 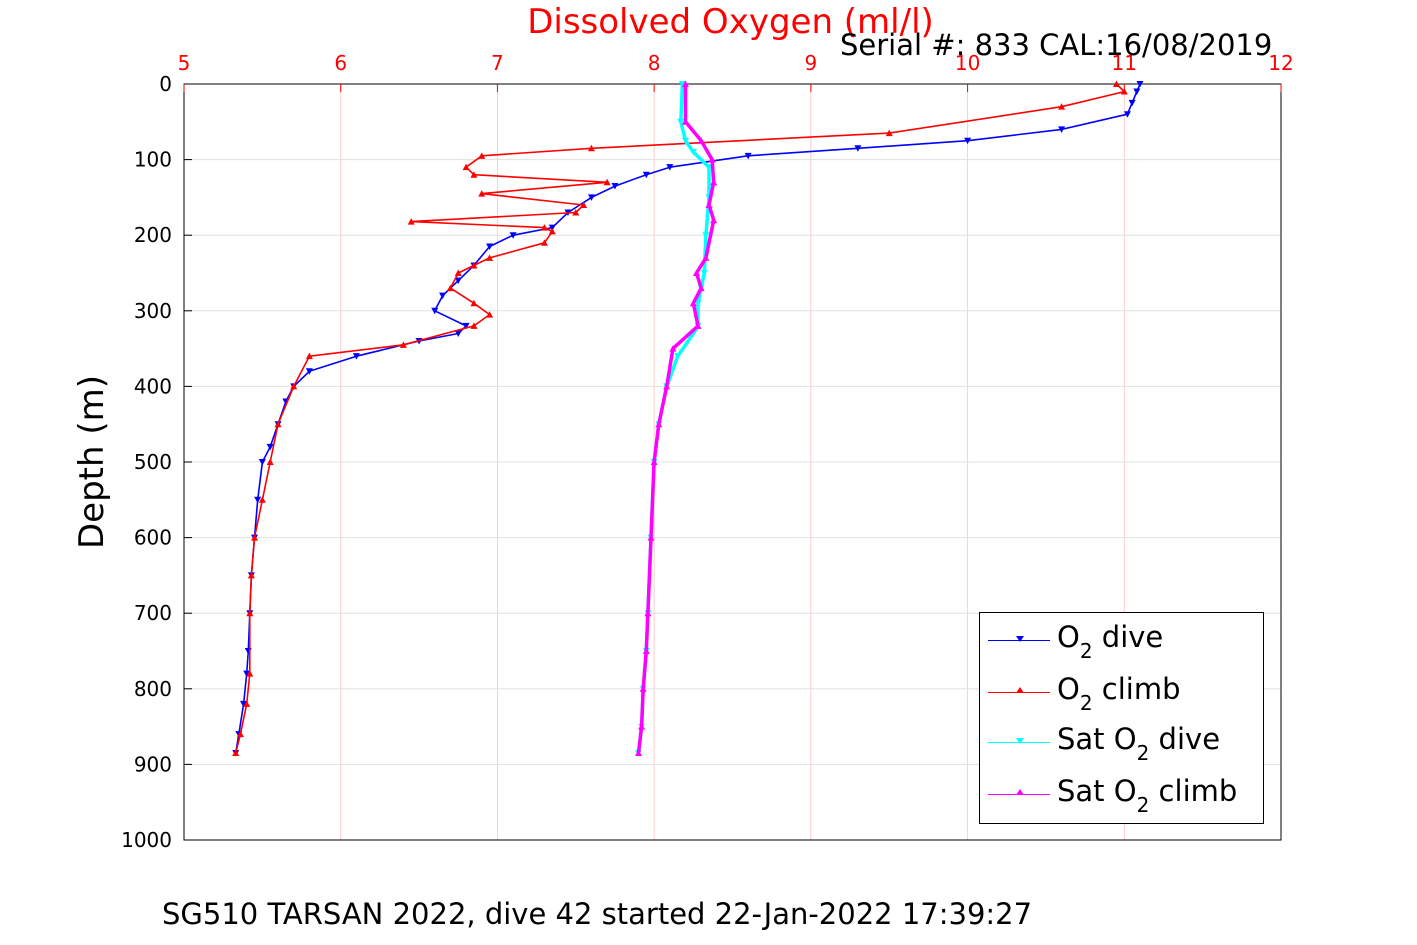 I want to click on y-axis-label: Depth (m), so click(x=92, y=462).